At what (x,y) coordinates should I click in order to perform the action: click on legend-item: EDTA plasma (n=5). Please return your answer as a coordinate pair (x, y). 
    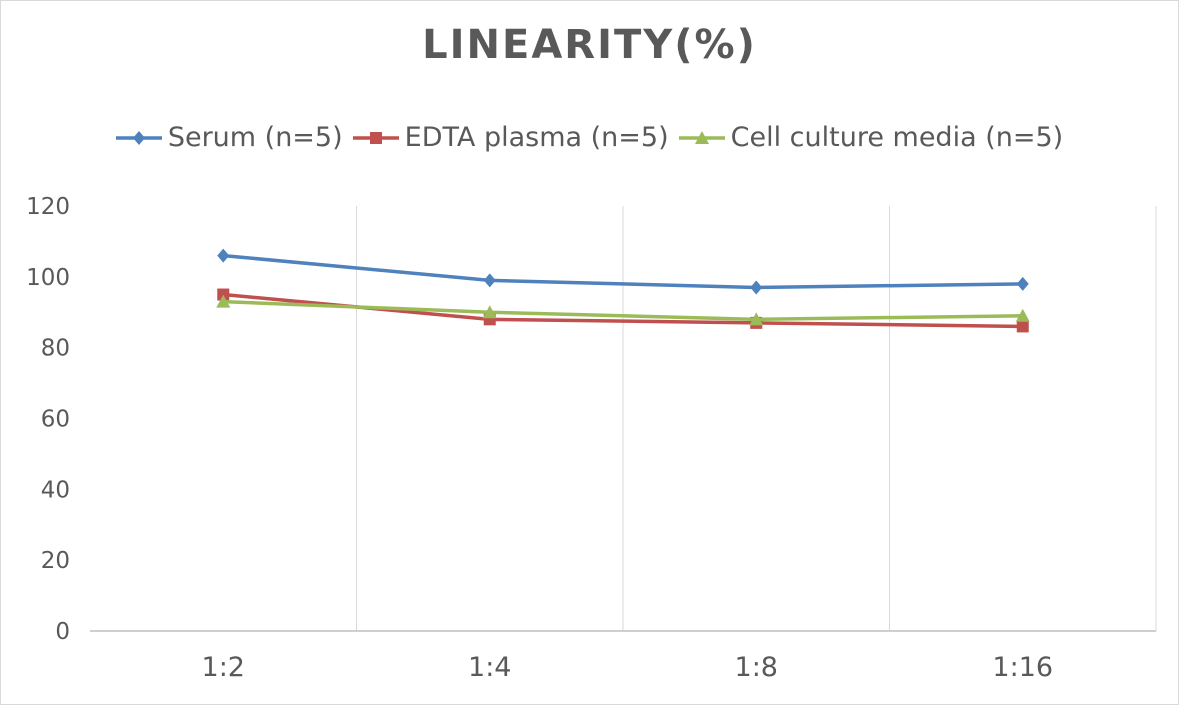
    Looking at the image, I should click on (510, 137).